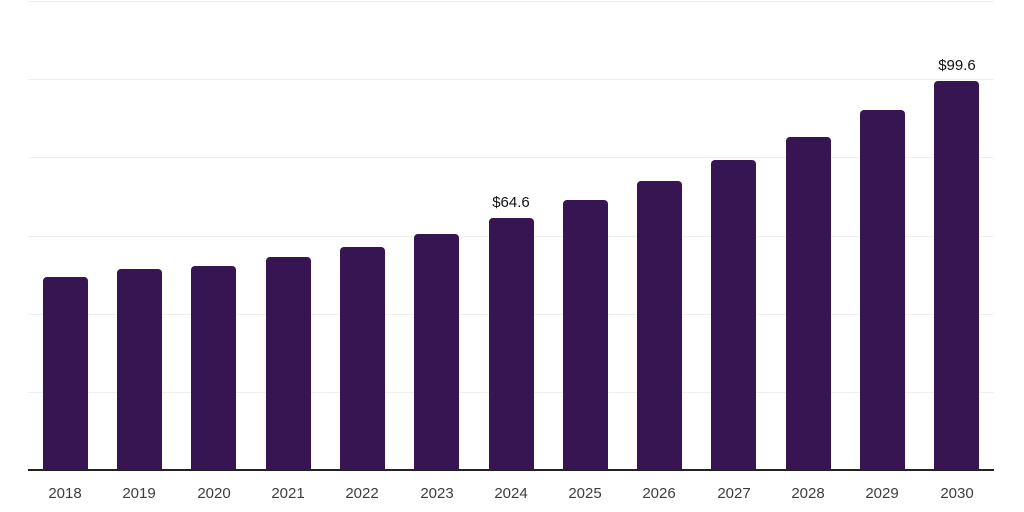  Describe the element at coordinates (65, 373) in the screenshot. I see `bar-2018` at that location.